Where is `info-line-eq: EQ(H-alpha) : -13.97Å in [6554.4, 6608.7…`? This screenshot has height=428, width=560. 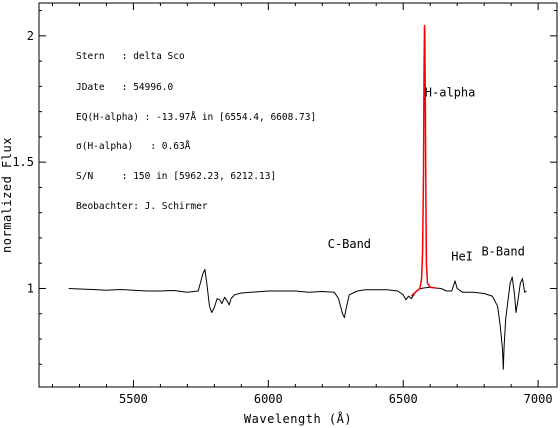 info-line-eq: EQ(H-alpha) : -13.97Å in [6554.4, 6608.7… is located at coordinates (196, 117).